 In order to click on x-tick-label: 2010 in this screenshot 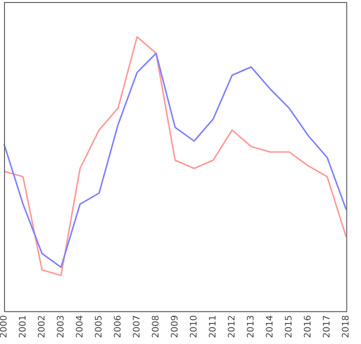, I will do `click(194, 326)`.